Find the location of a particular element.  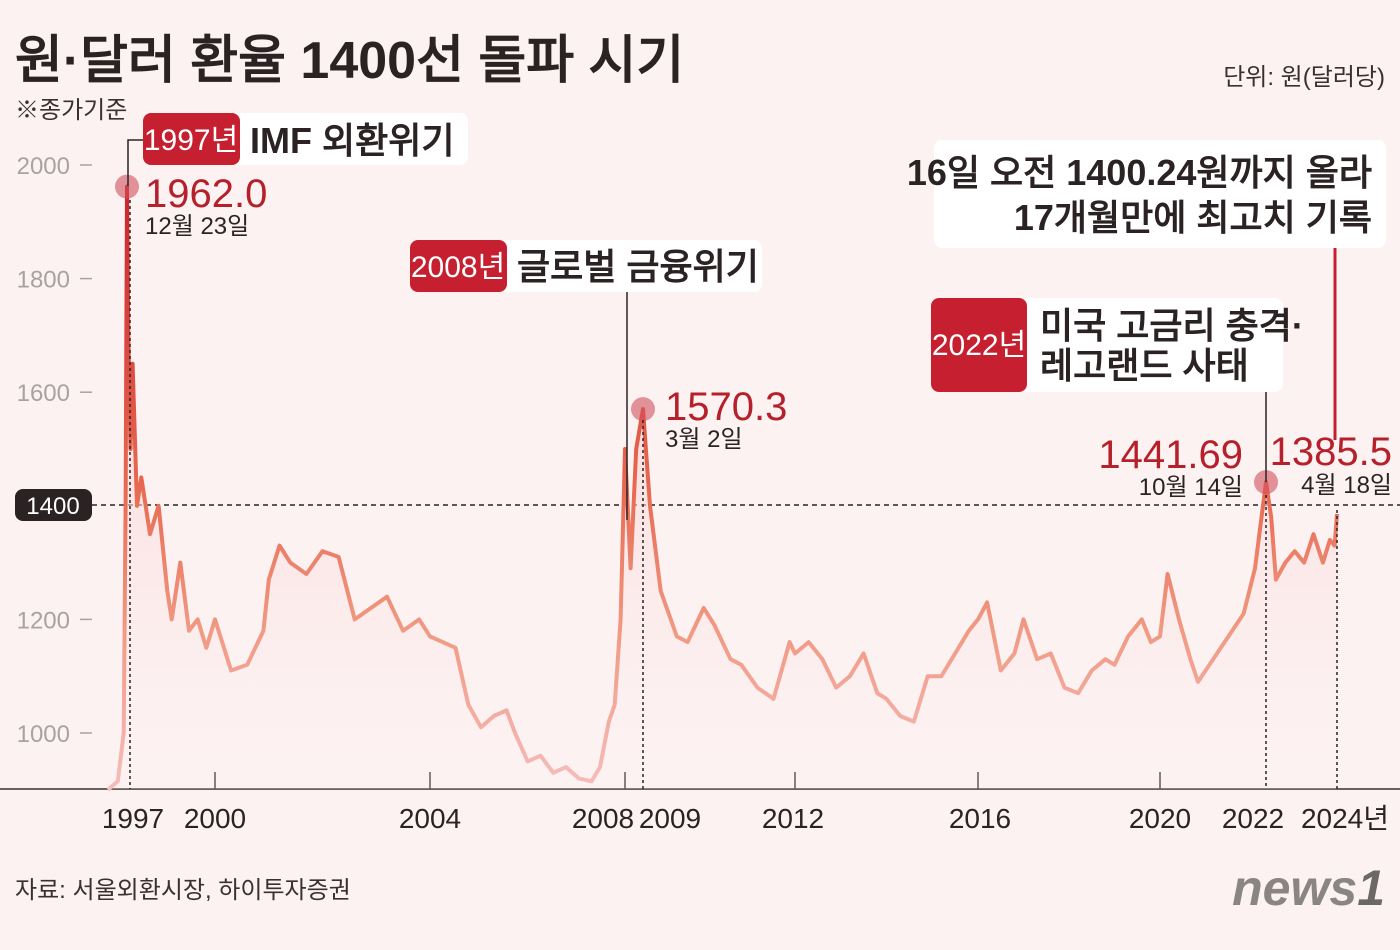

x-tick-label: 2024년 is located at coordinates (1345, 818).